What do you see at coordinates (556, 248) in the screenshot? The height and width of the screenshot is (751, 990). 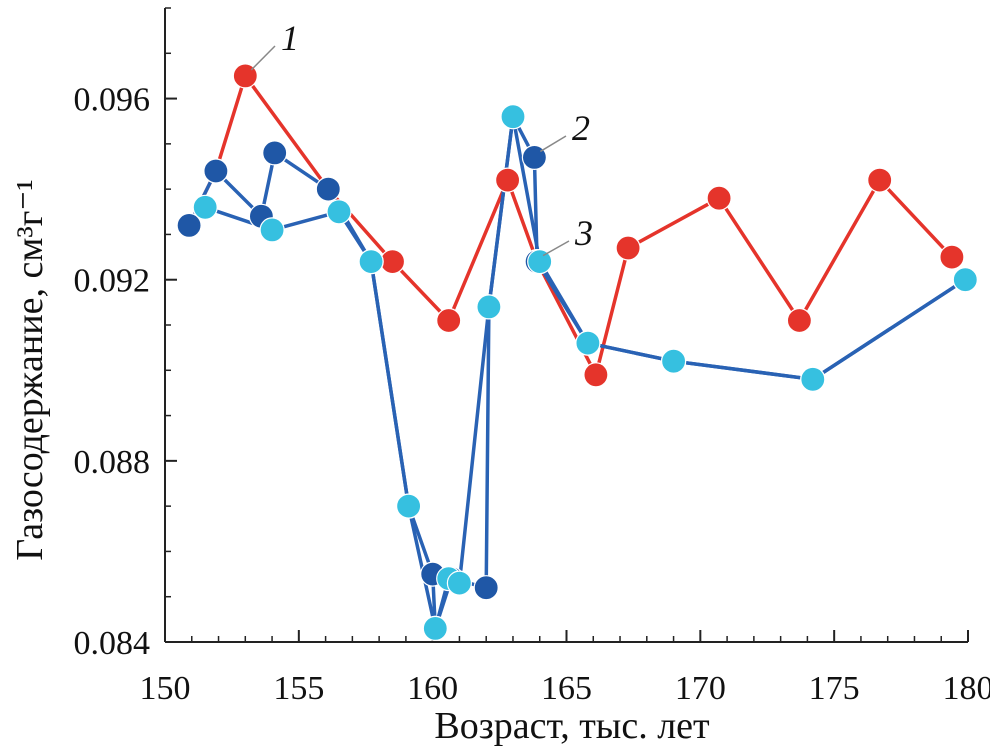 I see `series-3-leader` at bounding box center [556, 248].